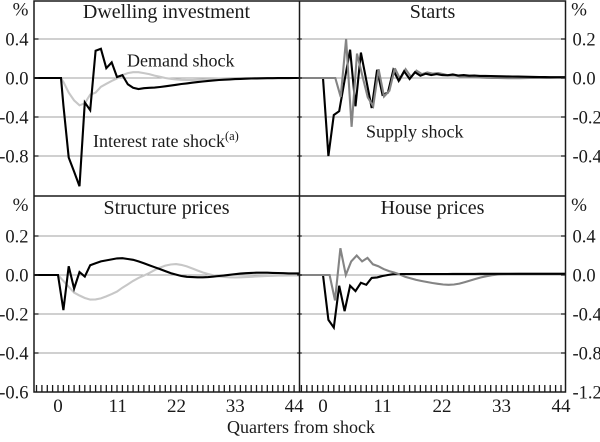 The image size is (600, 442). Describe the element at coordinates (166, 140) in the screenshot. I see `svg-text: Interest rate shock(a)` at that location.